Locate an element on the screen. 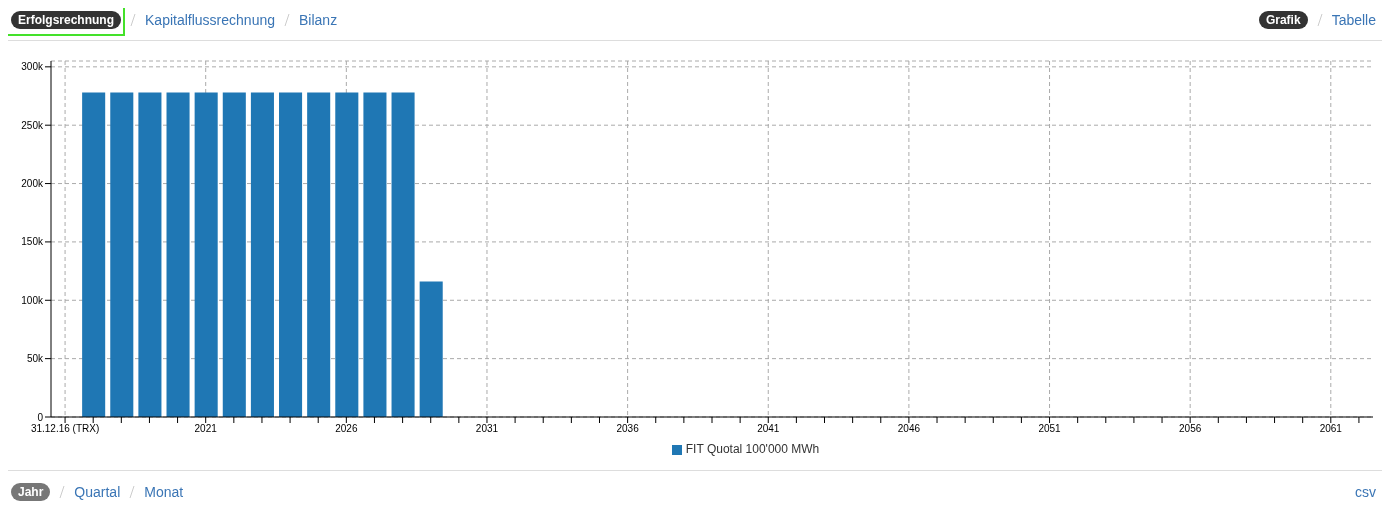  x-tick-label: 2031 is located at coordinates (487, 429).